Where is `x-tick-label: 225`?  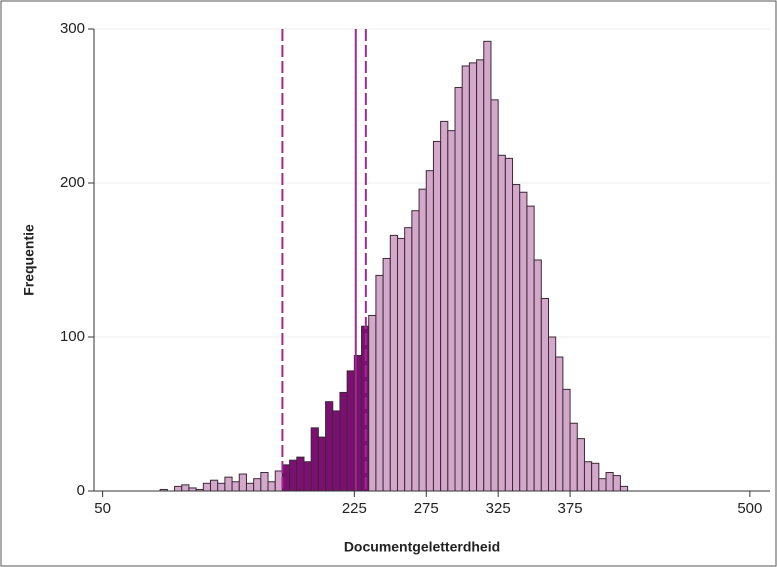 x-tick-label: 225 is located at coordinates (354, 508).